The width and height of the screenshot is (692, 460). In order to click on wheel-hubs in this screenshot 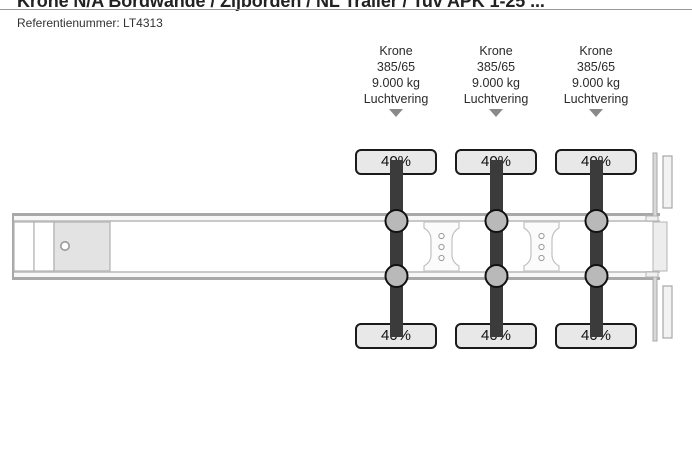, I will do `click(496, 248)`.